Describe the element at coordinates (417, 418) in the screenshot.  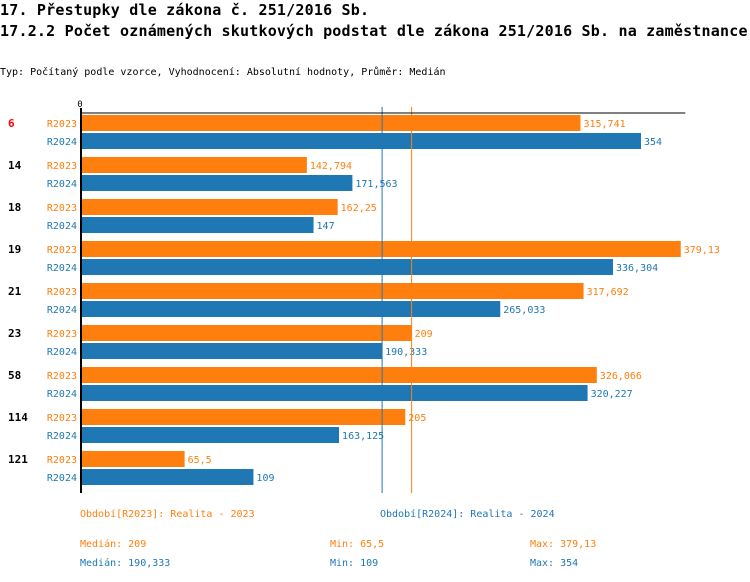
I see `value-label-r2023: 205` at that location.